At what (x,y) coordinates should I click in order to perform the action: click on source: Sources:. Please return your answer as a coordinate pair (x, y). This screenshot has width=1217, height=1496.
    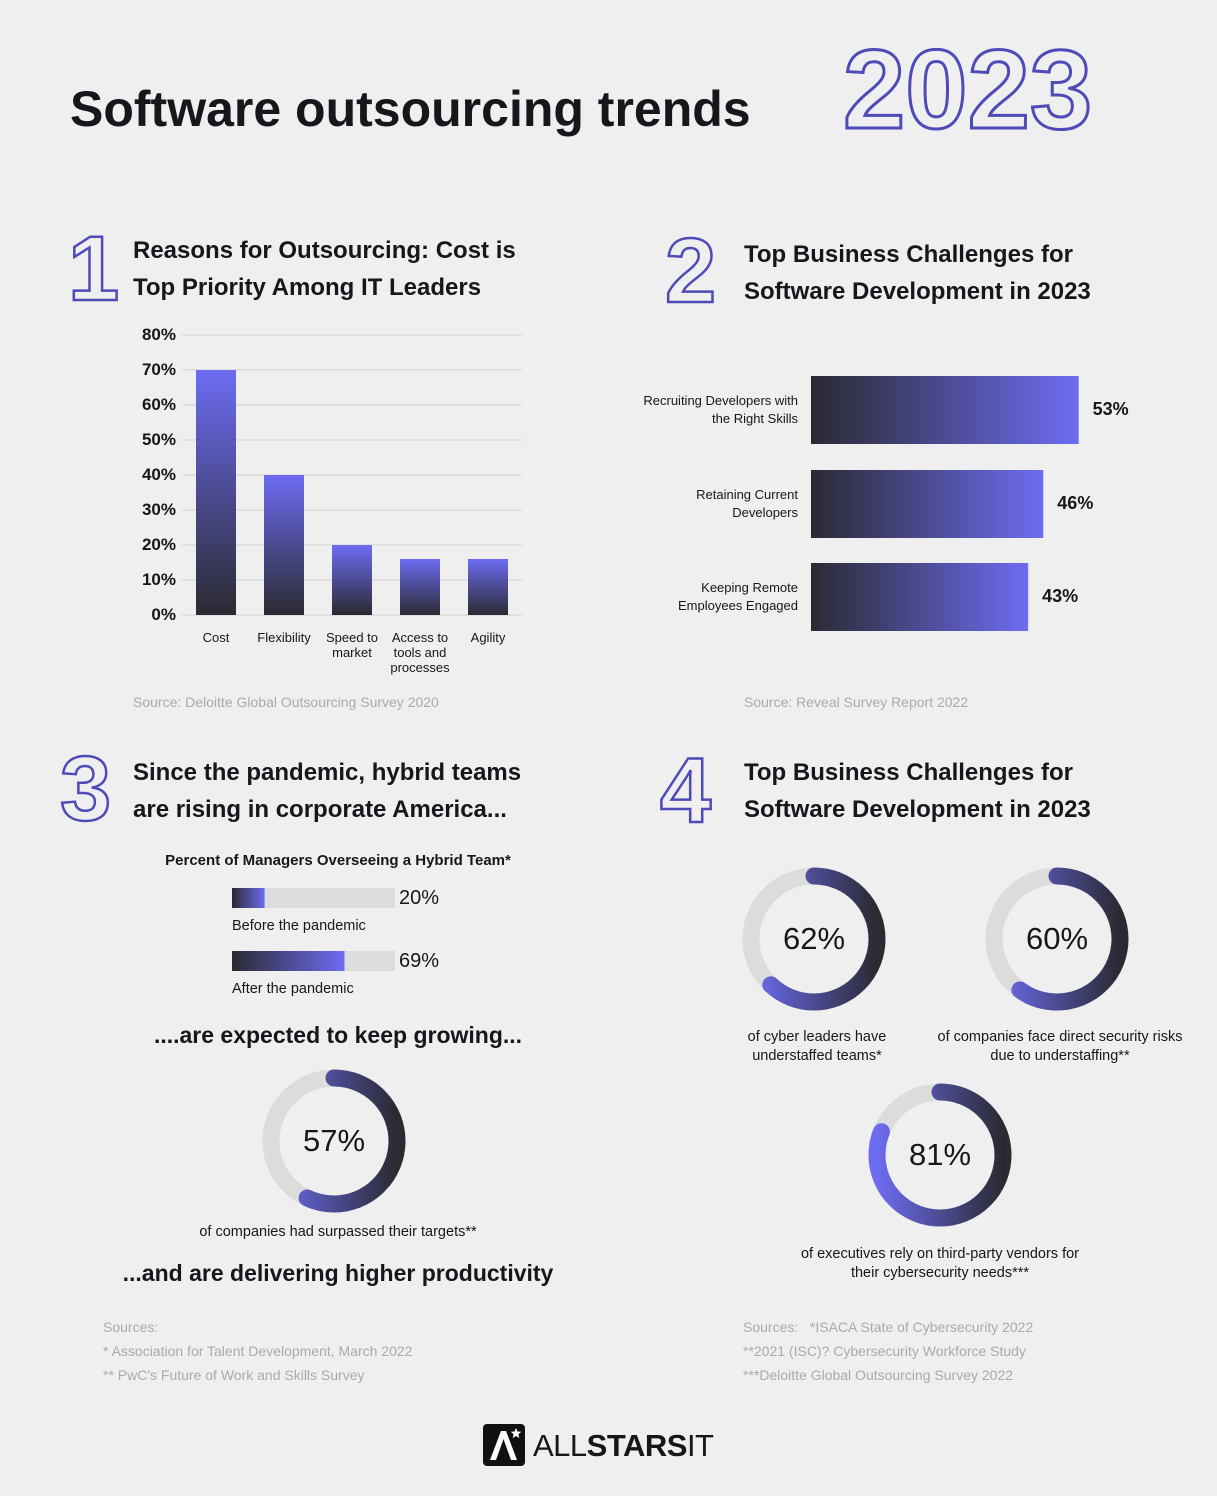
    Looking at the image, I should click on (131, 1327).